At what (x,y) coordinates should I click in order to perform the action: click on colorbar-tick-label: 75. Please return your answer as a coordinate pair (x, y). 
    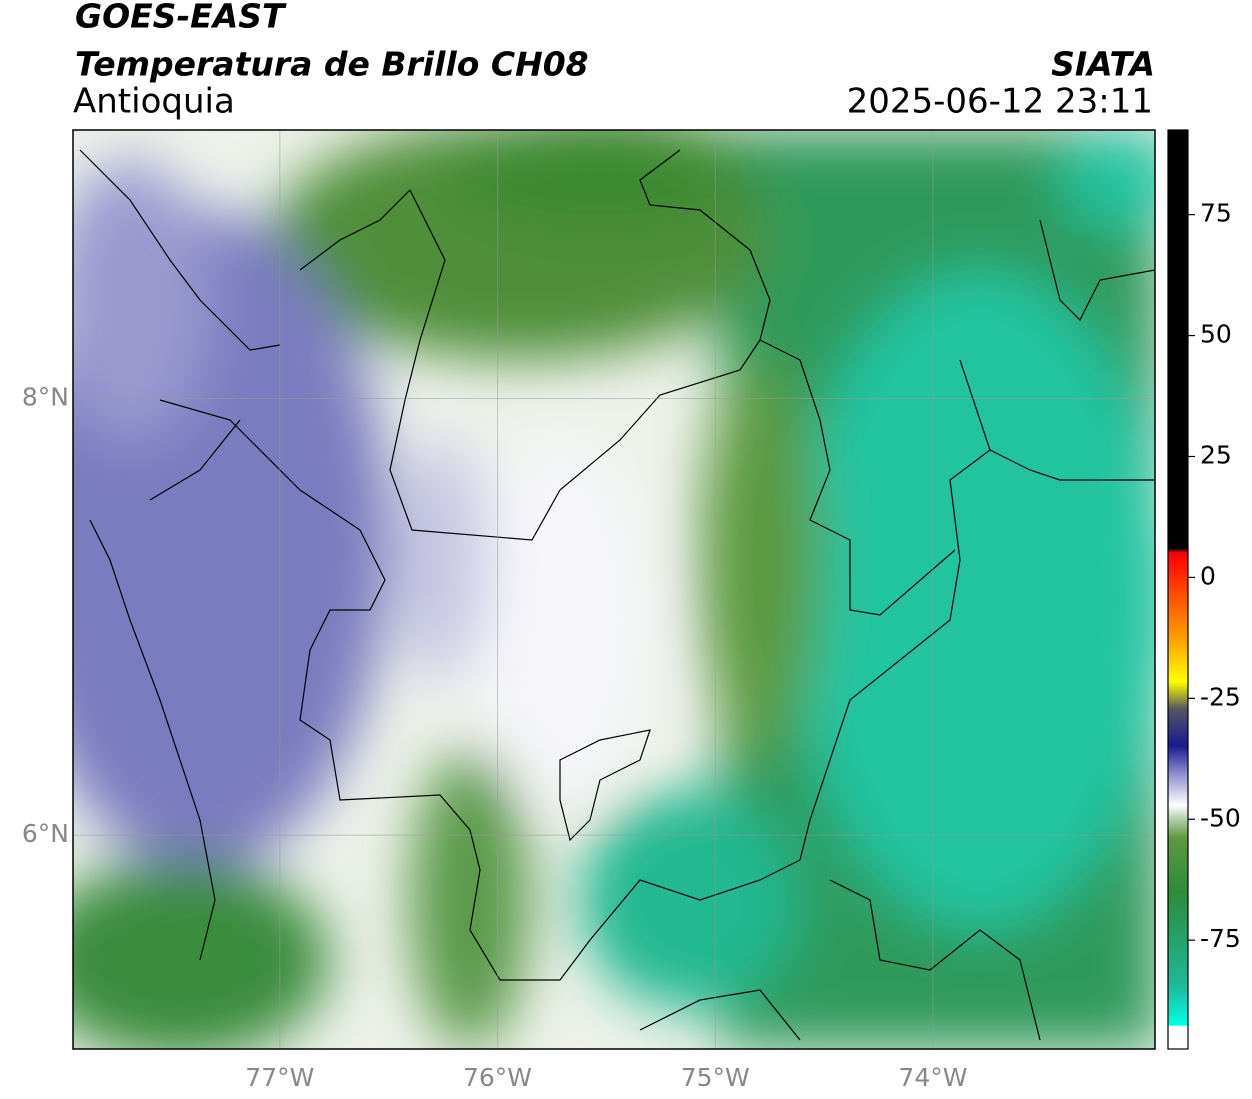
    Looking at the image, I should click on (1216, 213).